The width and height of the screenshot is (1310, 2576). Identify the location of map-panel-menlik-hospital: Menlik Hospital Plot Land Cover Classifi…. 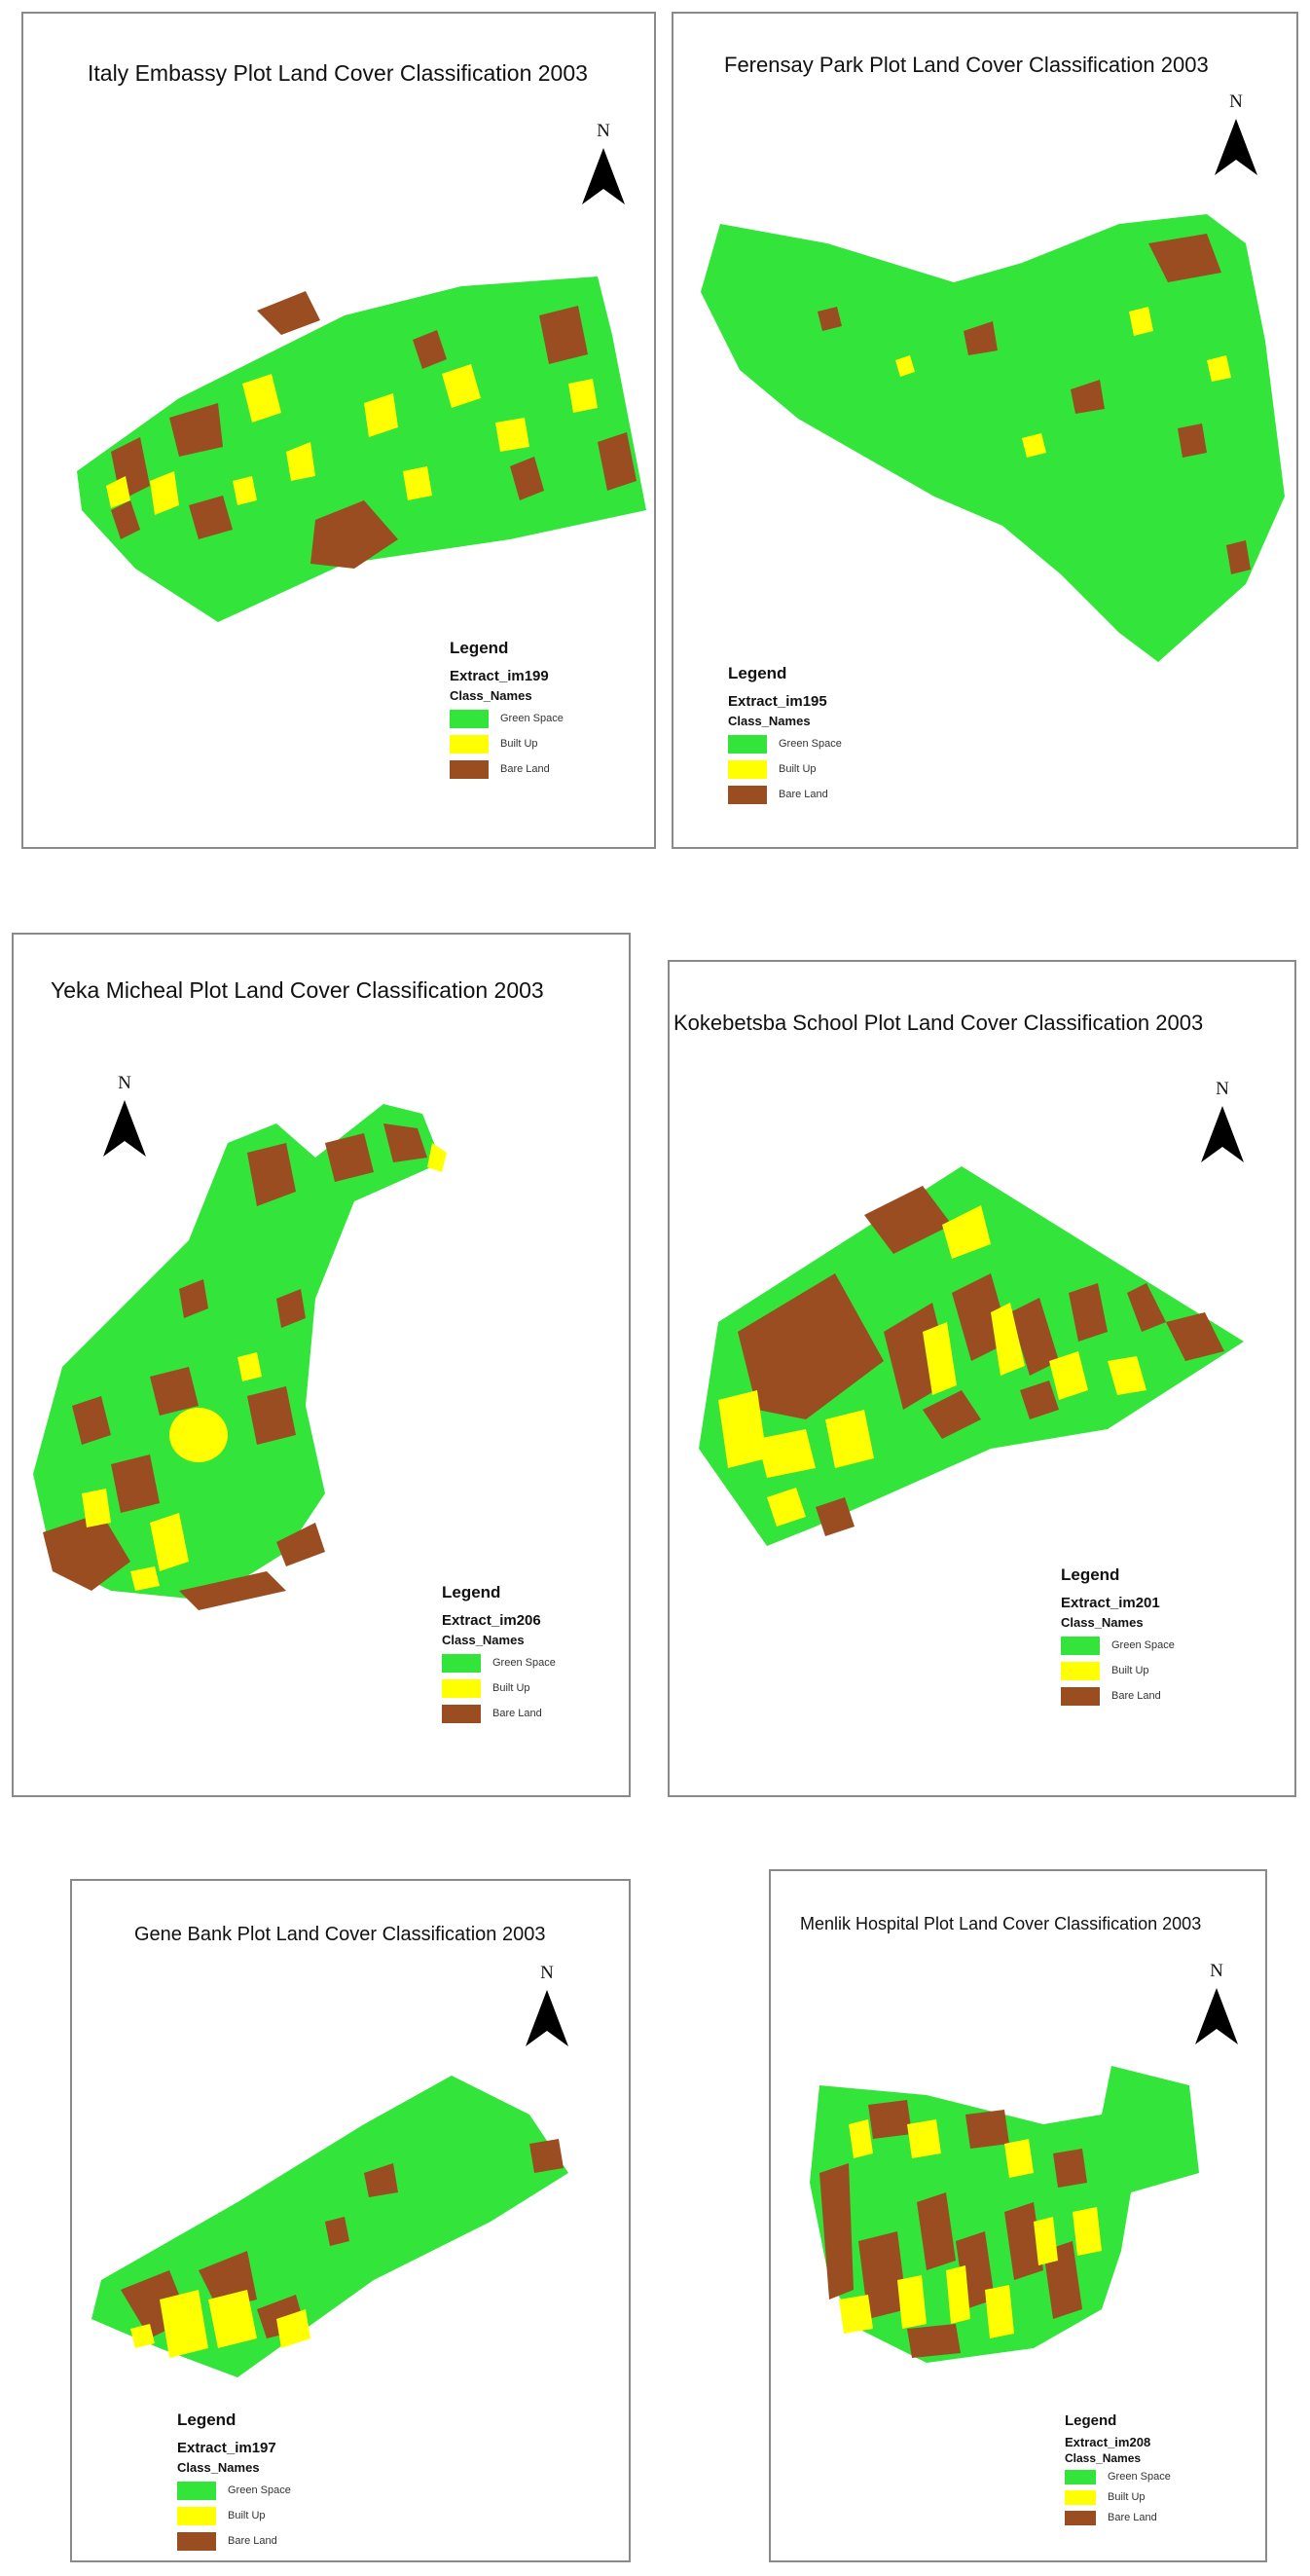
(1018, 2215).